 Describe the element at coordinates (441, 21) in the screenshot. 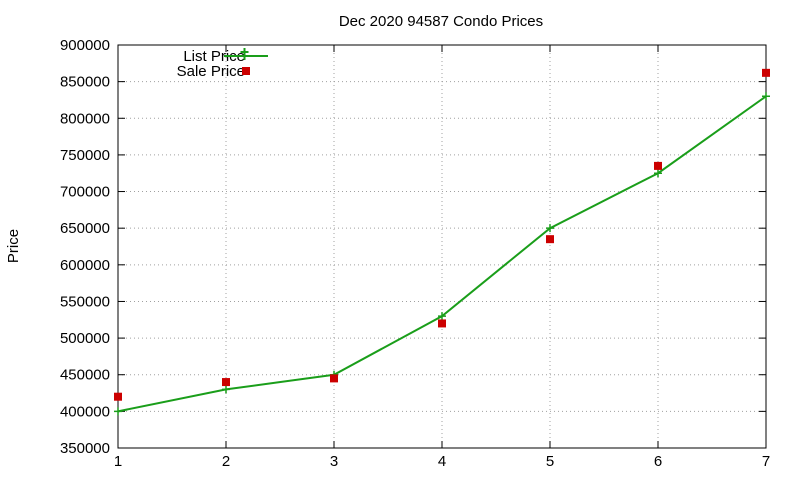

I see `chart-title: Dec 2020 94587 Condo Prices` at that location.